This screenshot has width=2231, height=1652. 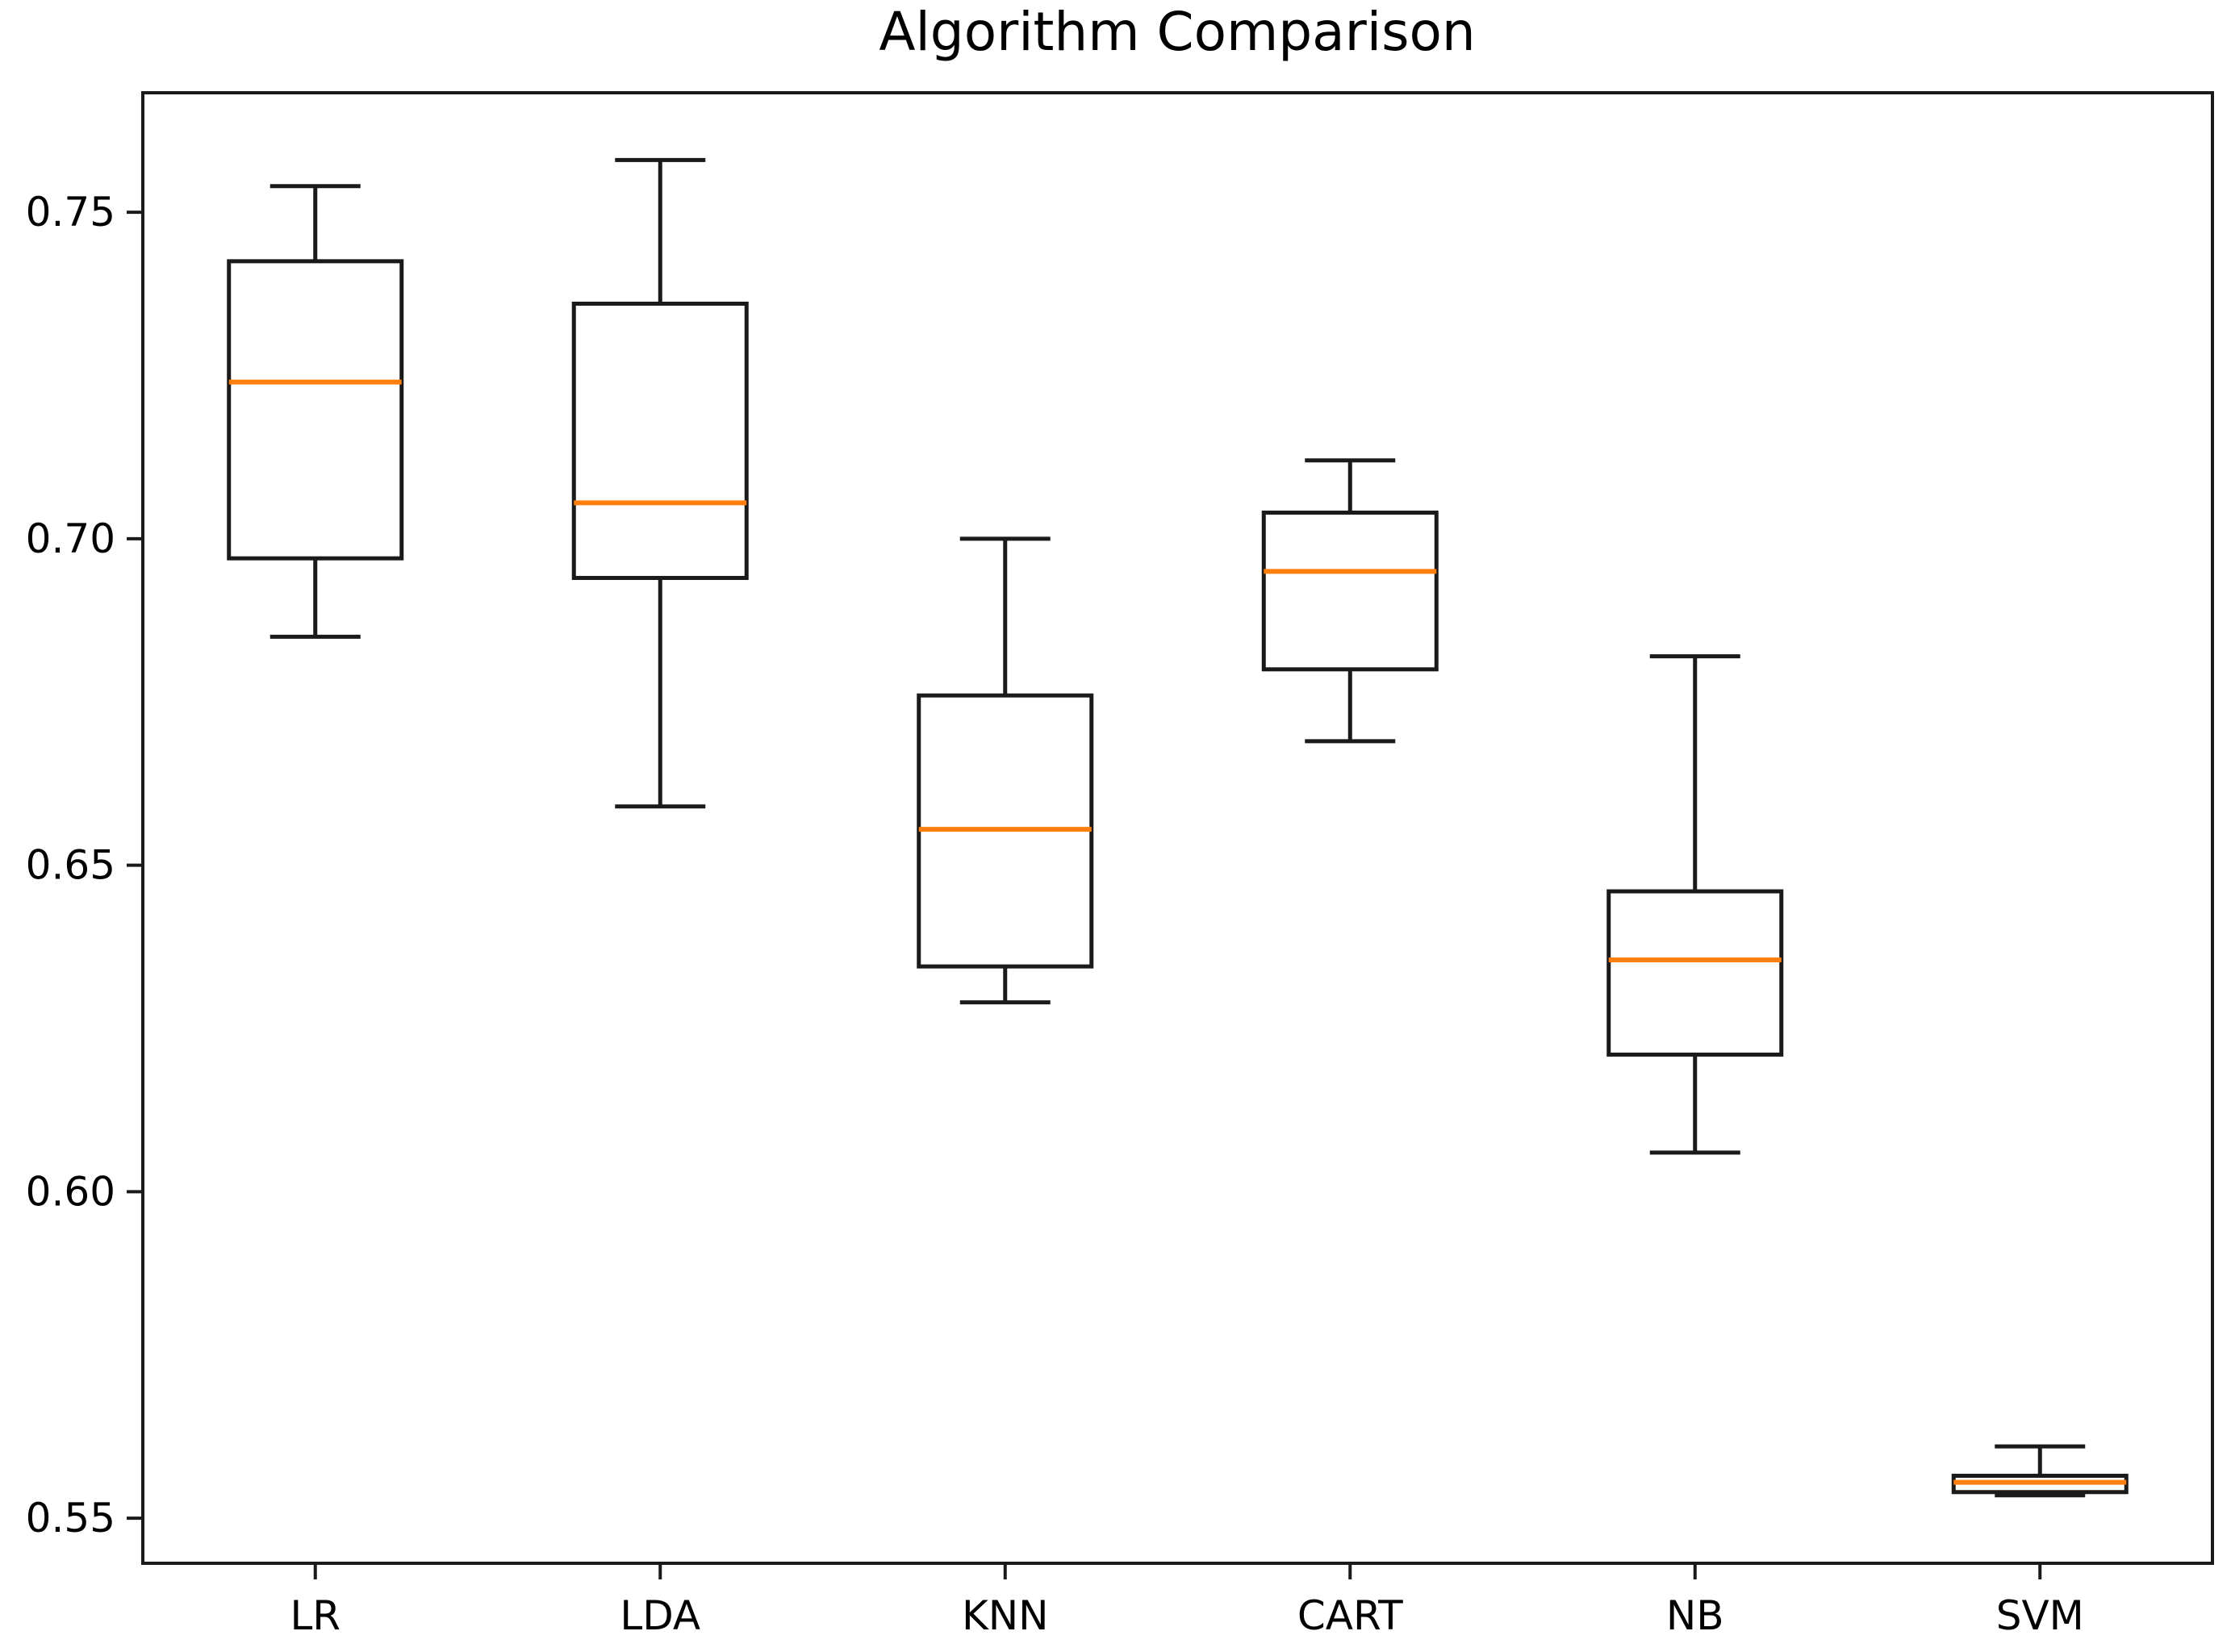 I want to click on y-axis: 0.75 0.70 0.65 0.60 0.55, so click(x=84, y=865).